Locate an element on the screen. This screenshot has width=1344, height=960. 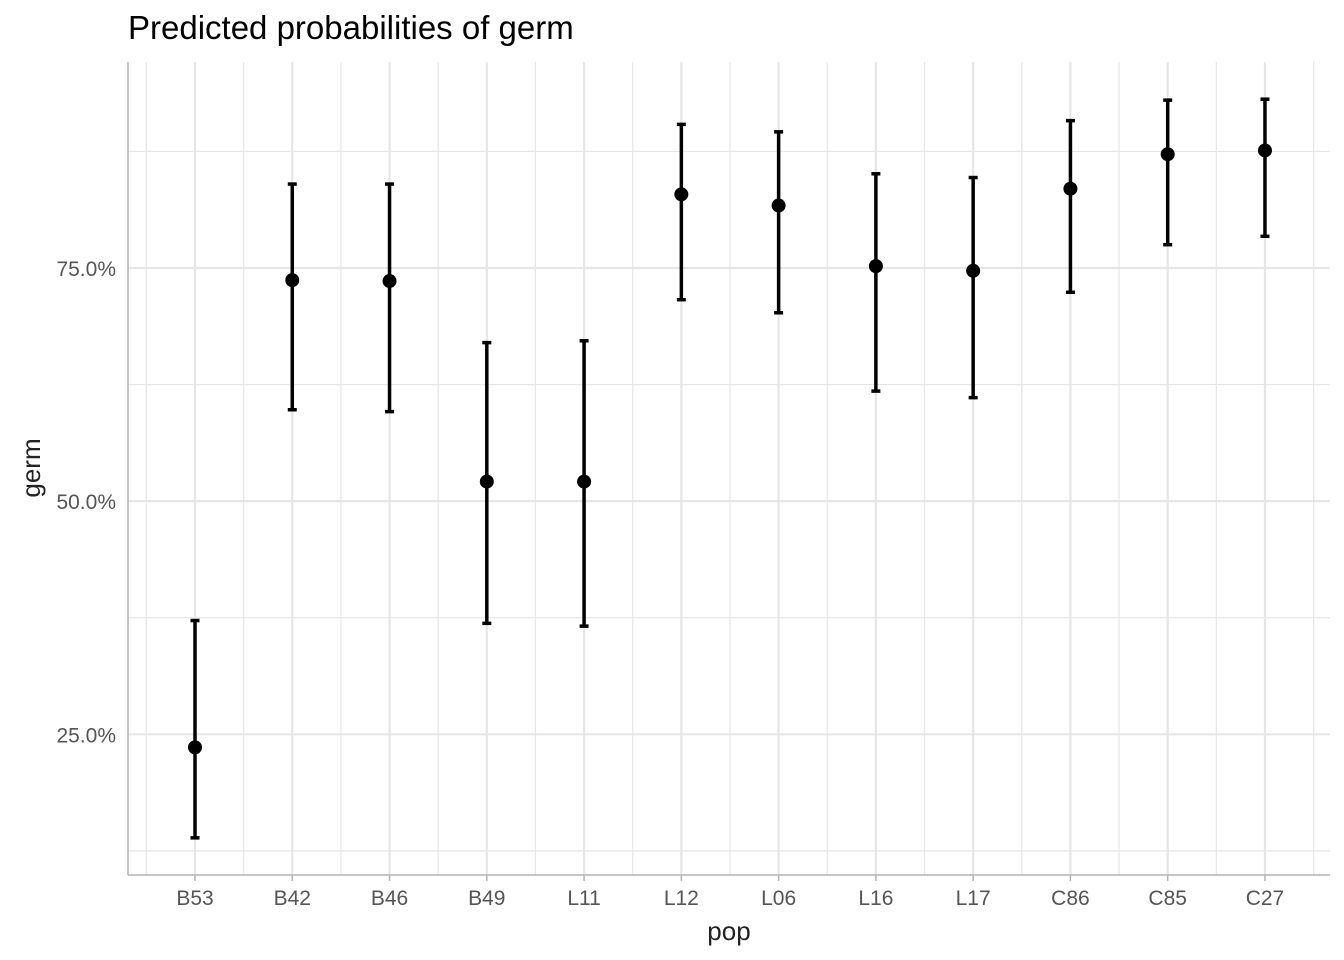
y-tick-label: 50.0% is located at coordinates (86, 502).